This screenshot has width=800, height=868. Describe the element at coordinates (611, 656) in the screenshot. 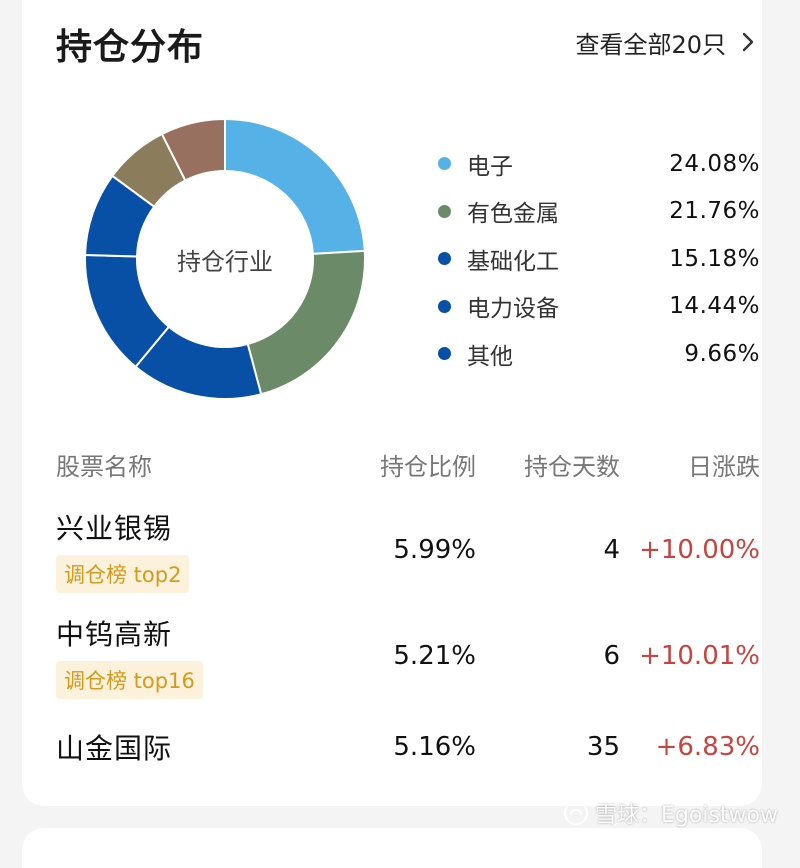

I see `holding-days: 6` at that location.